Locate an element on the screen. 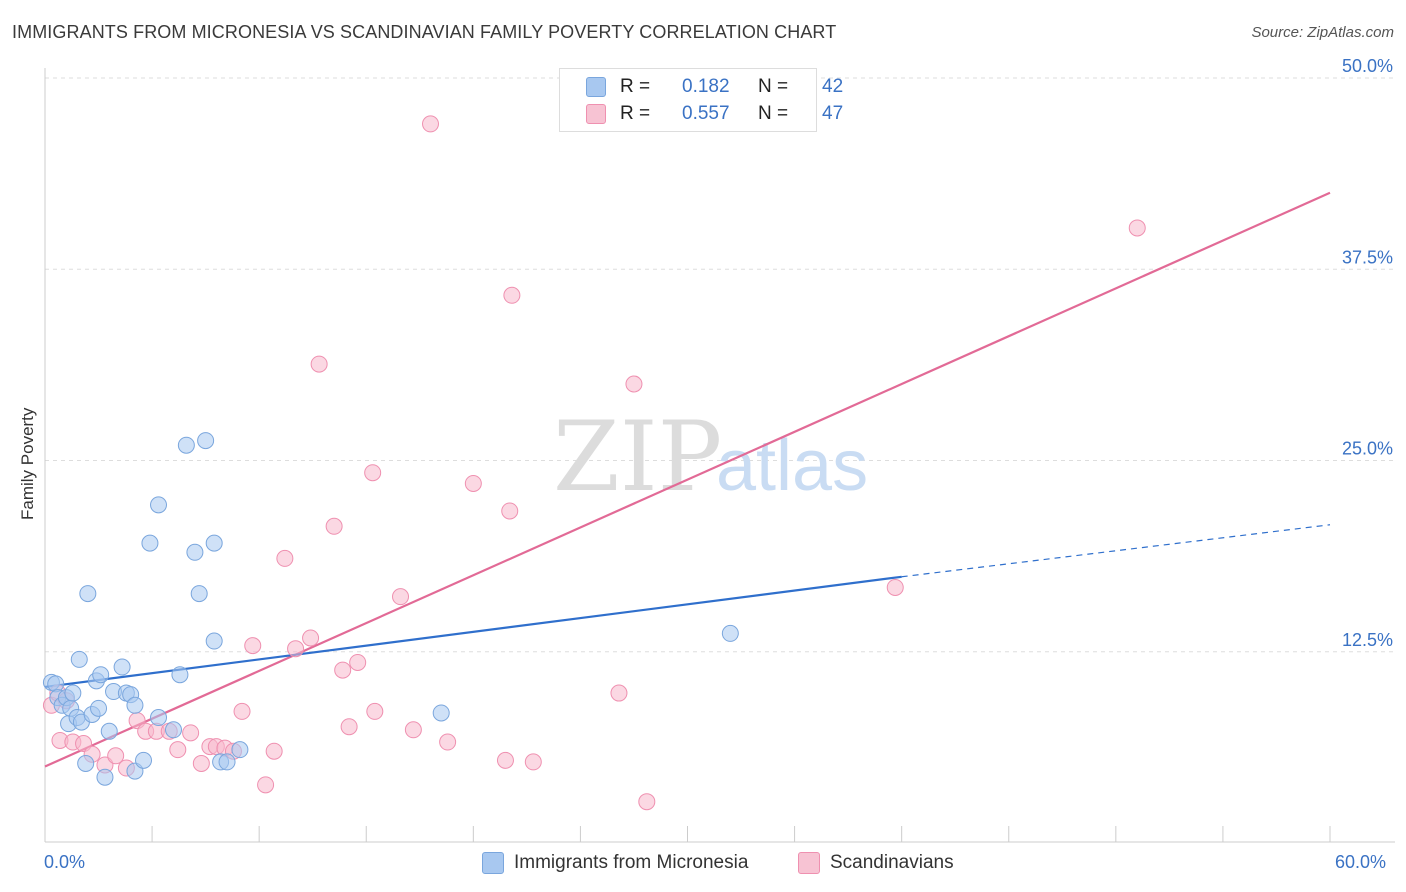 The width and height of the screenshot is (1406, 892). y-axis-label: Family Poverty is located at coordinates (27, 463).